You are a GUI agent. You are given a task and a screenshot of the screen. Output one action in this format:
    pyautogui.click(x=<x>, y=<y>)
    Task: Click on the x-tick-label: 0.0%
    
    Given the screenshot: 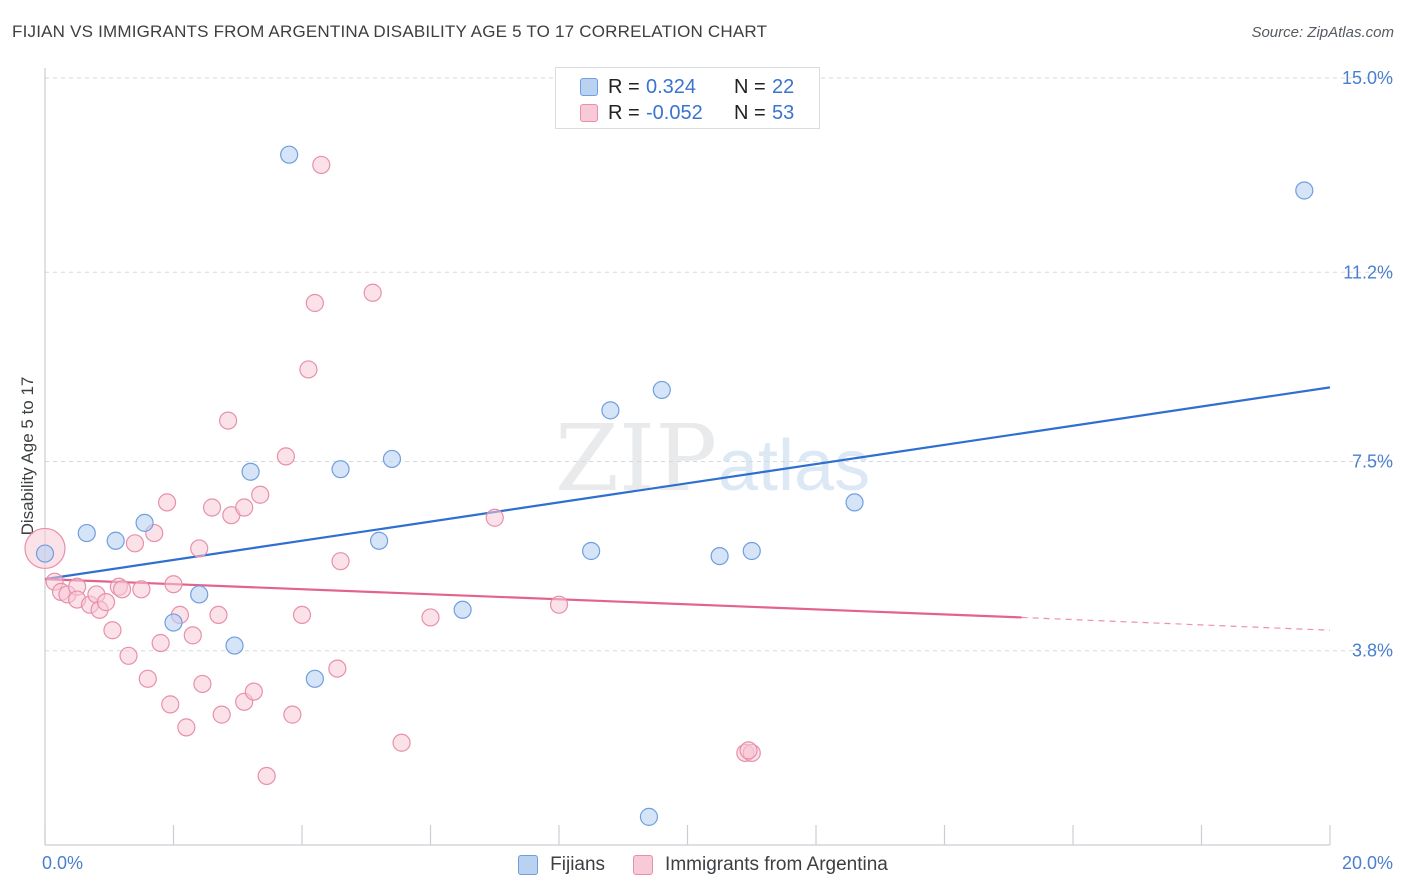 What is the action you would take?
    pyautogui.click(x=62, y=863)
    